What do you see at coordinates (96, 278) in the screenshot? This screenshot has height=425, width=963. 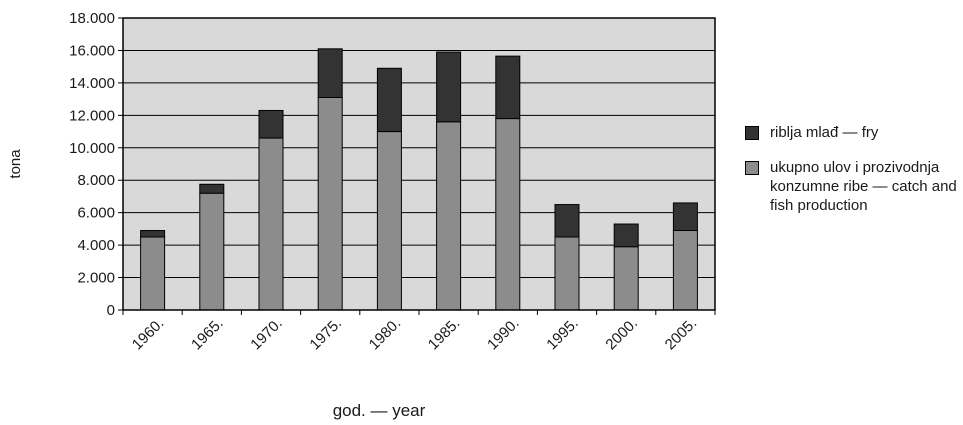 I see `y-tick-label: 2.000` at bounding box center [96, 278].